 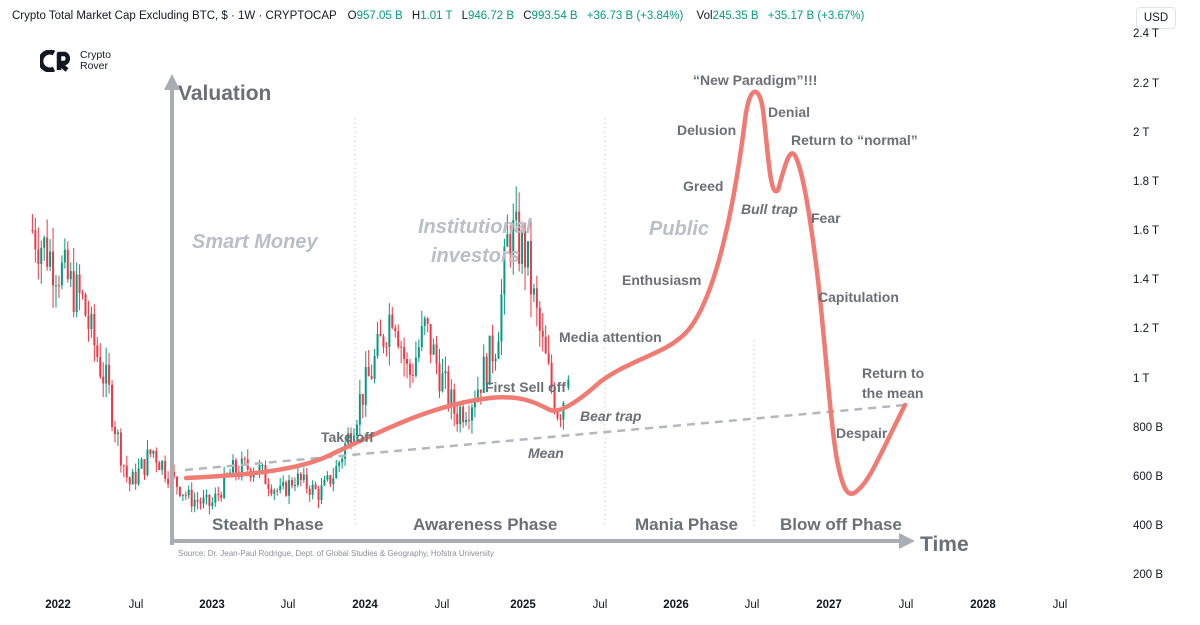 I want to click on x-axis-arrow-icon, so click(x=907, y=541).